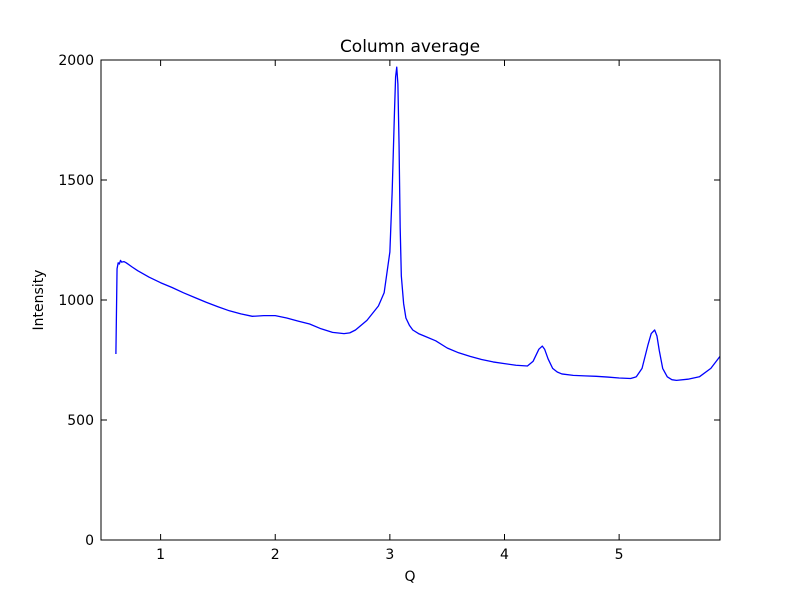 The width and height of the screenshot is (800, 600). I want to click on y-tick-label: 0, so click(89, 541).